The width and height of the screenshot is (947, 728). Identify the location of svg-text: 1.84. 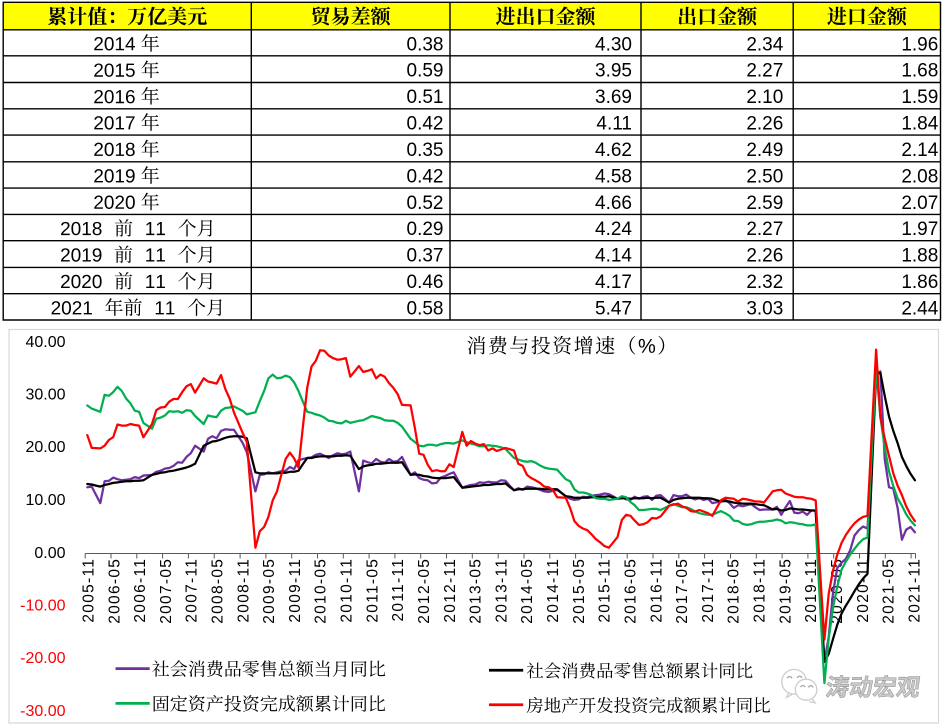
(919, 123).